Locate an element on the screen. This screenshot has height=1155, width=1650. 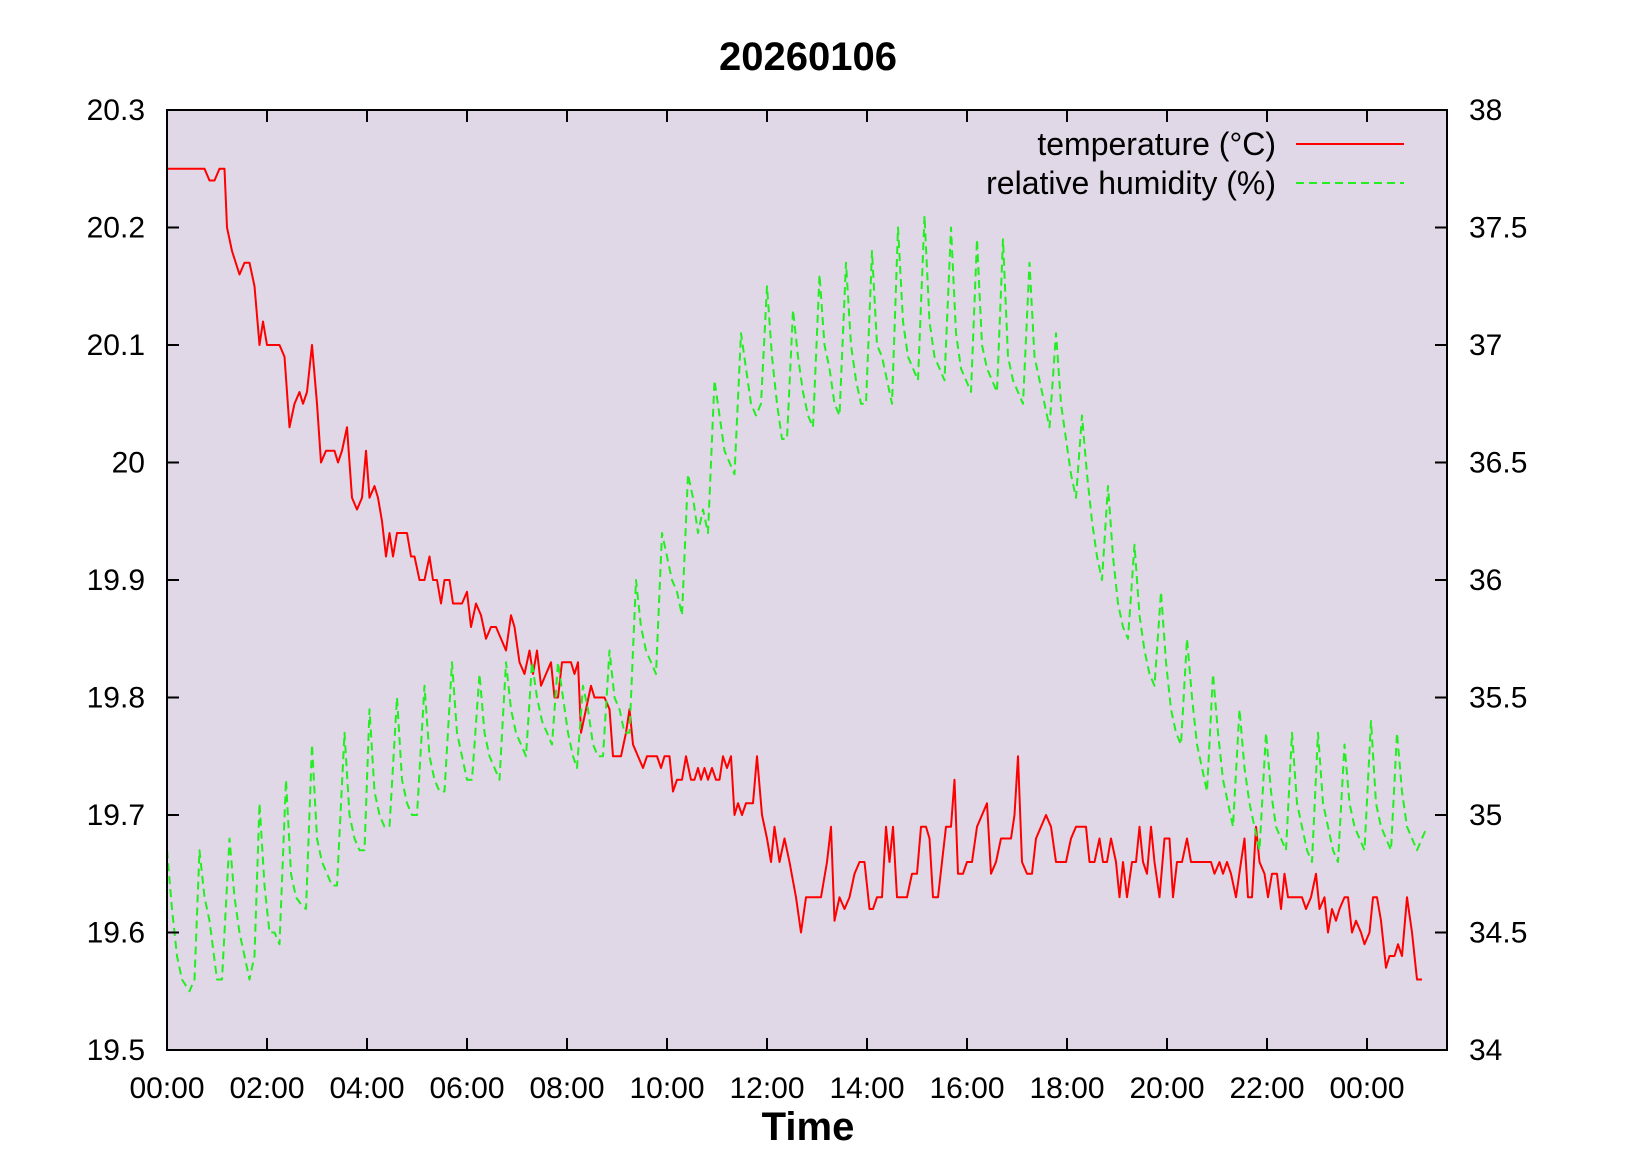
left-tick-label: 19.5 is located at coordinates (116, 1050).